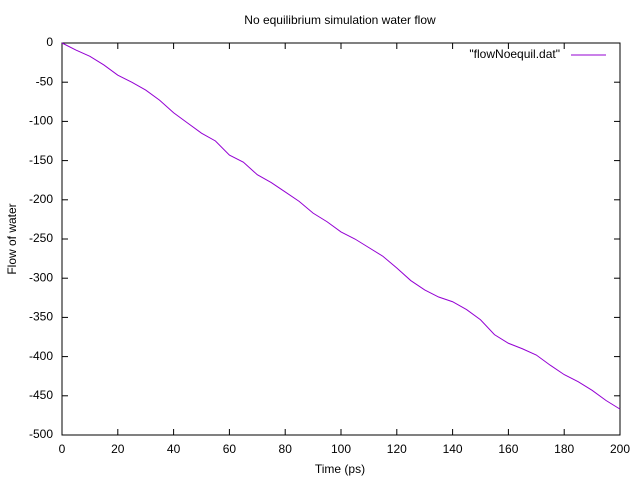 This screenshot has width=640, height=480. I want to click on x-tick-label: 180, so click(564, 449).